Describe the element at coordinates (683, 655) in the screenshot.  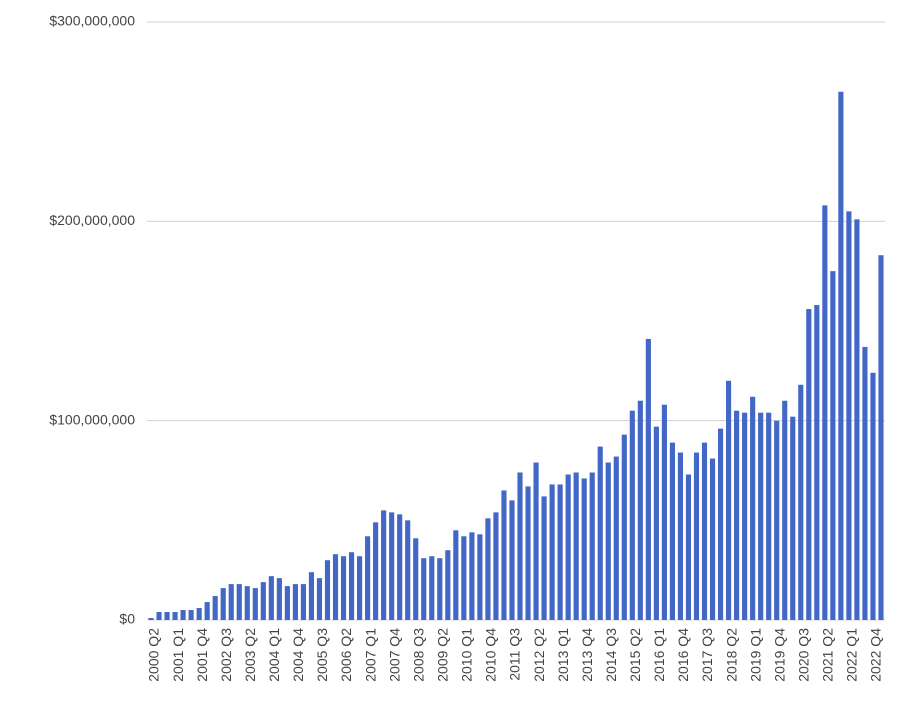
I see `x-tick-label: 2016 Q4` at that location.